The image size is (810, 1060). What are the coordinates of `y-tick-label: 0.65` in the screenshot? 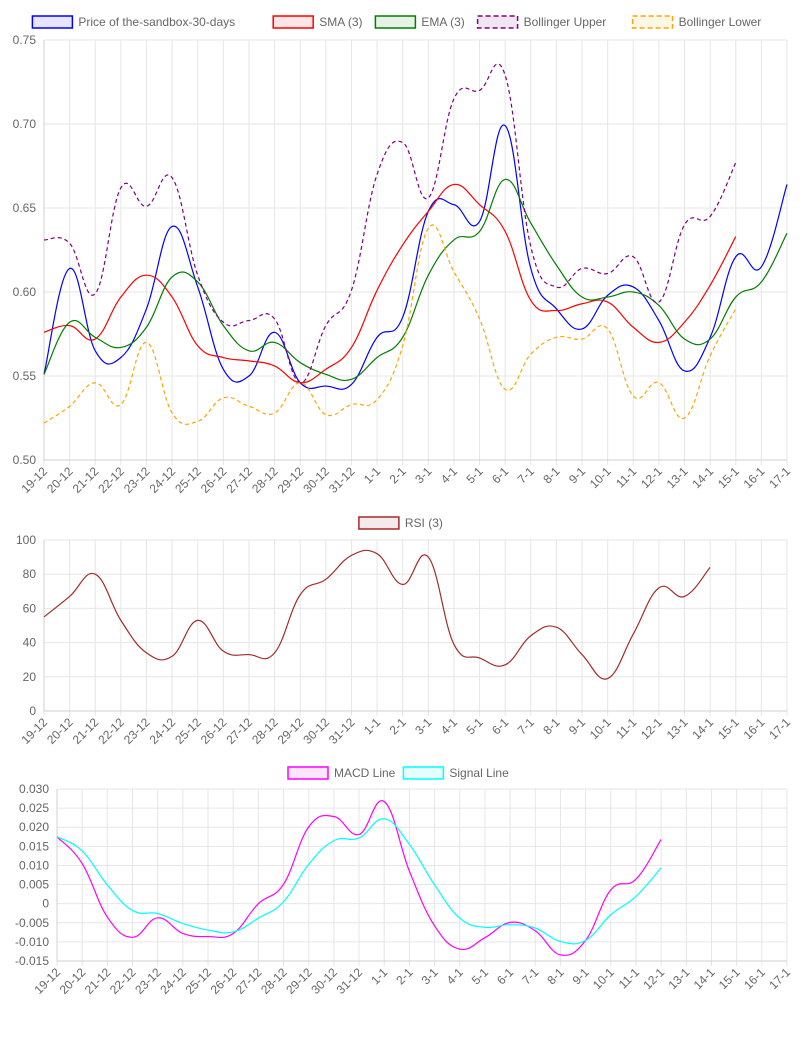 It's located at (25, 208).